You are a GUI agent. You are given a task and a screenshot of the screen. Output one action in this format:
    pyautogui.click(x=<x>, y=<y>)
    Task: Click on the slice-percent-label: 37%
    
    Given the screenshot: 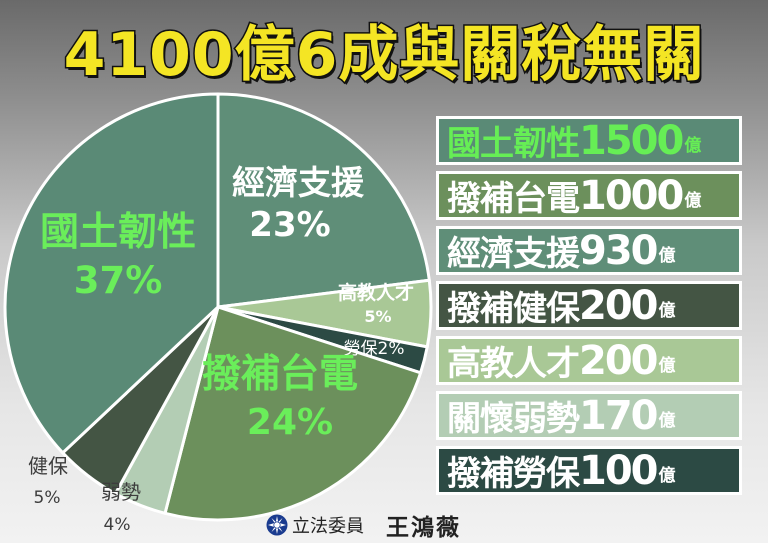 What is the action you would take?
    pyautogui.click(x=118, y=280)
    